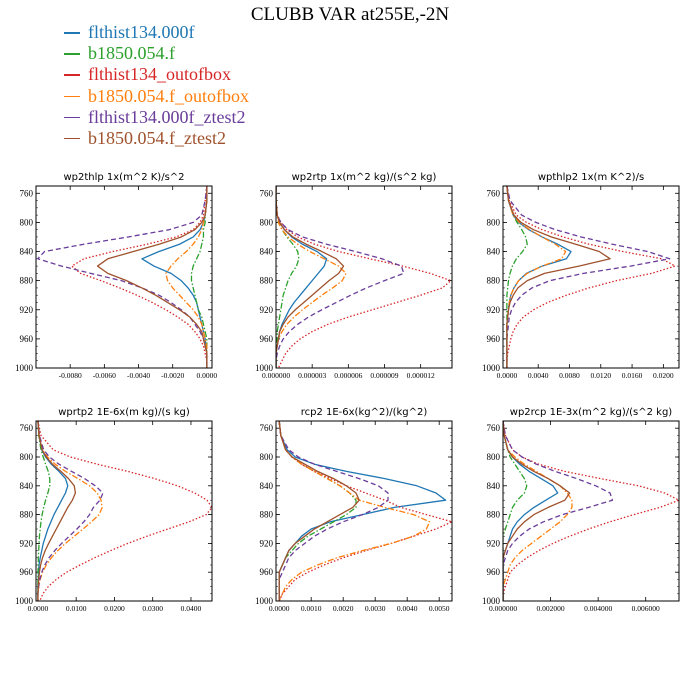  What do you see at coordinates (663, 375) in the screenshot?
I see `xtick-label: 0.0200` at bounding box center [663, 375].